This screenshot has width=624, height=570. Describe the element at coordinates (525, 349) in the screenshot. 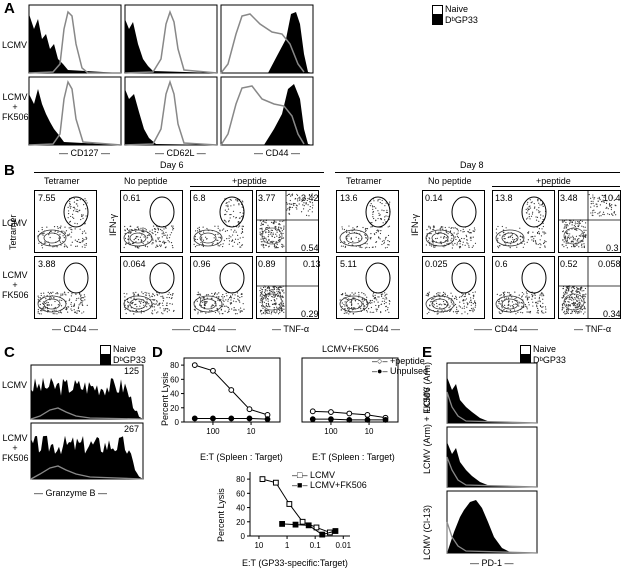

I see `legend-e-swatch-naive` at that location.